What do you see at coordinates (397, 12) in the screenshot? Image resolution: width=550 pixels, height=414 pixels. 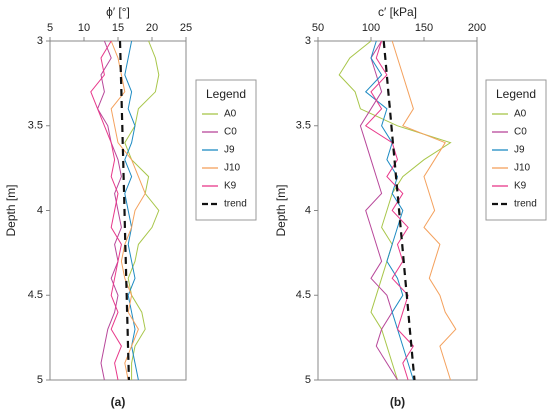 I see `x-axis-label: c′ [kPa]` at bounding box center [397, 12].